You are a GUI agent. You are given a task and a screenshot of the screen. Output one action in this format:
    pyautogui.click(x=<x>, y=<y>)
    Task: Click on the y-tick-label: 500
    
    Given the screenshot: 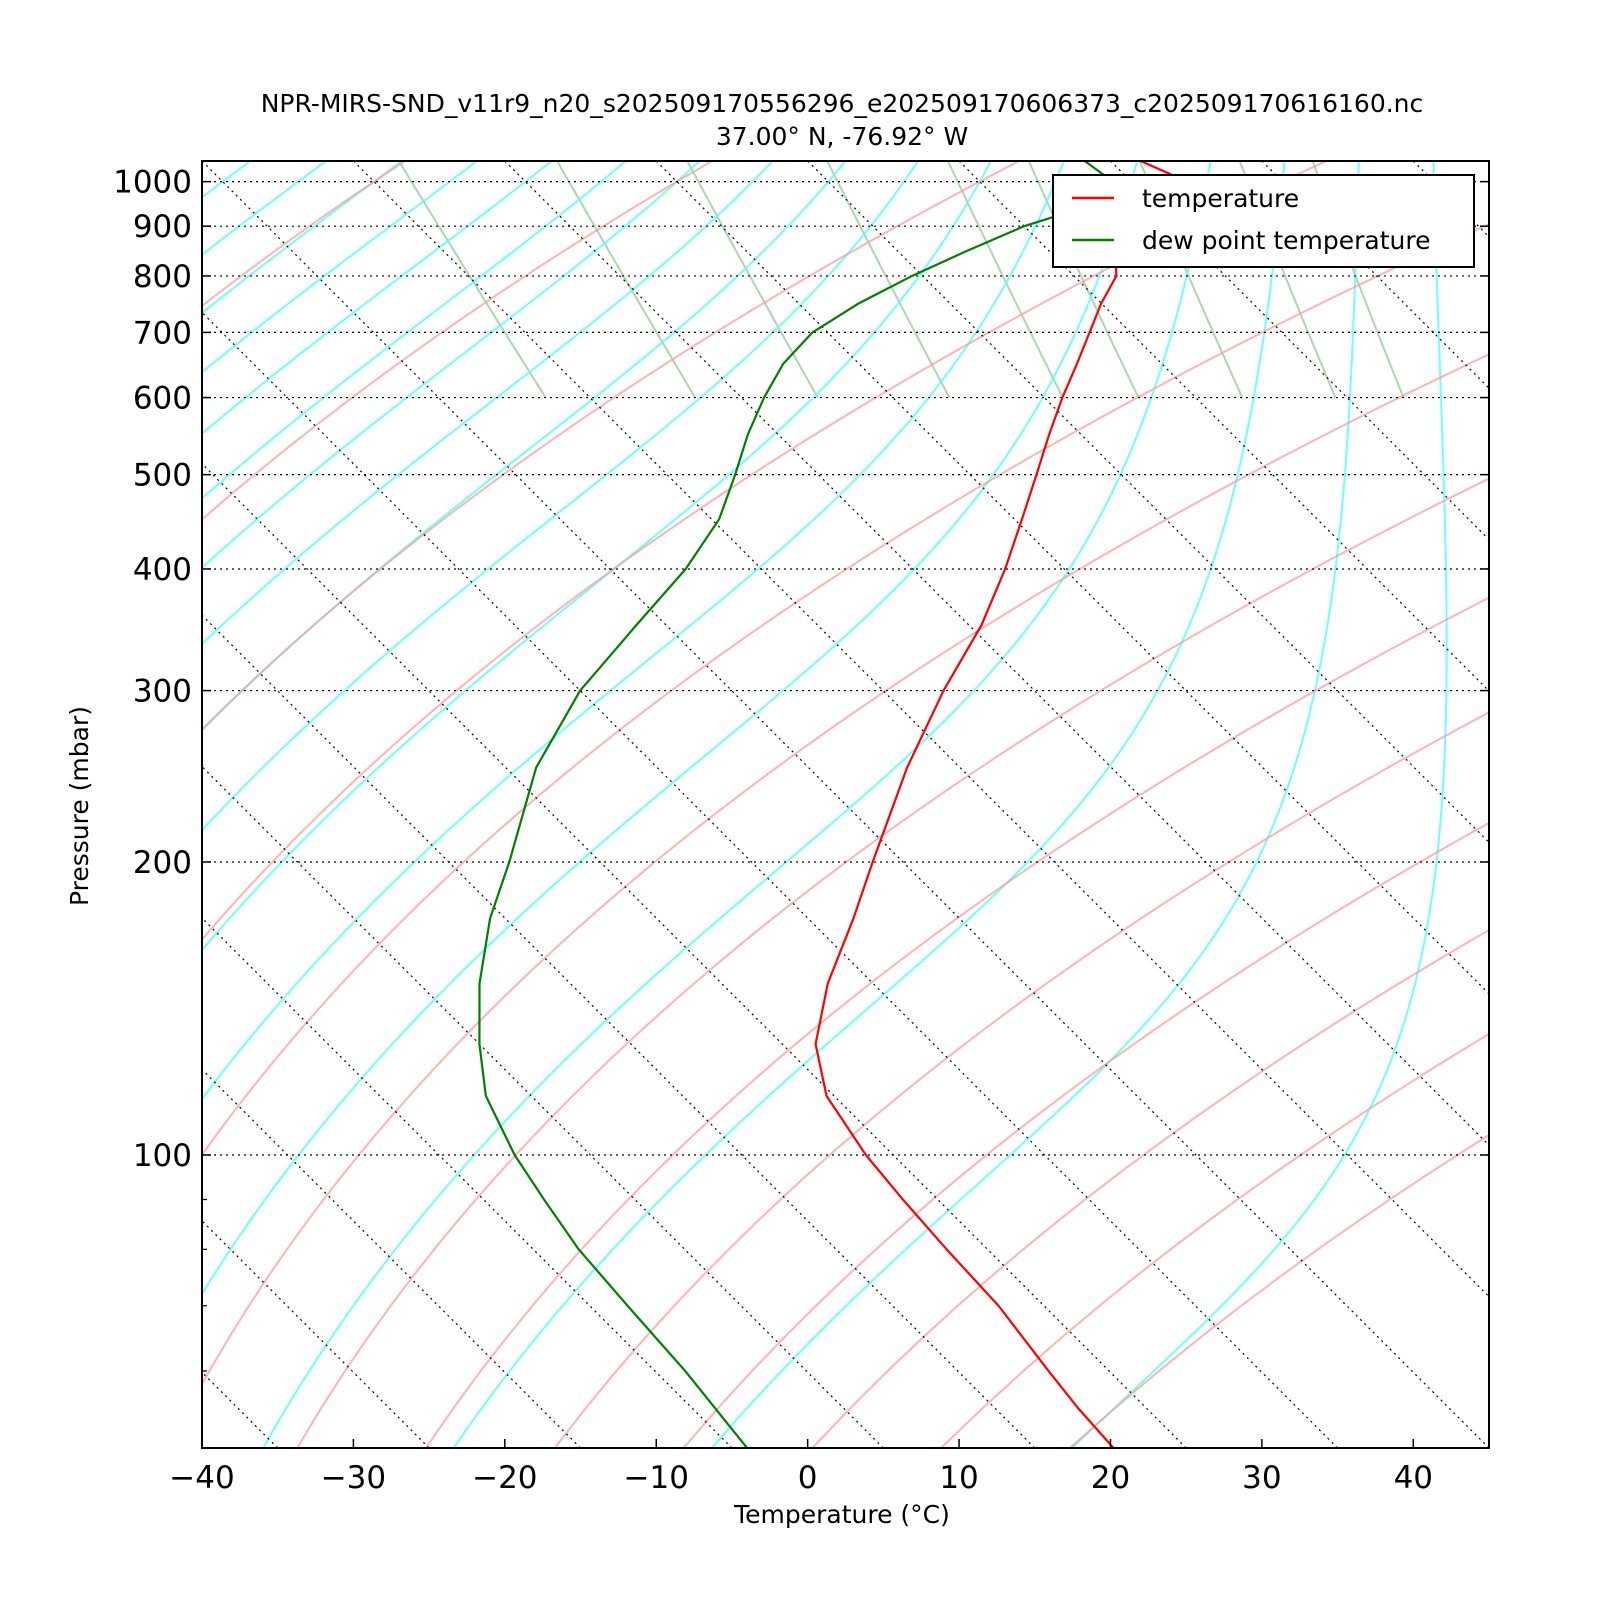 What is the action you would take?
    pyautogui.click(x=162, y=476)
    